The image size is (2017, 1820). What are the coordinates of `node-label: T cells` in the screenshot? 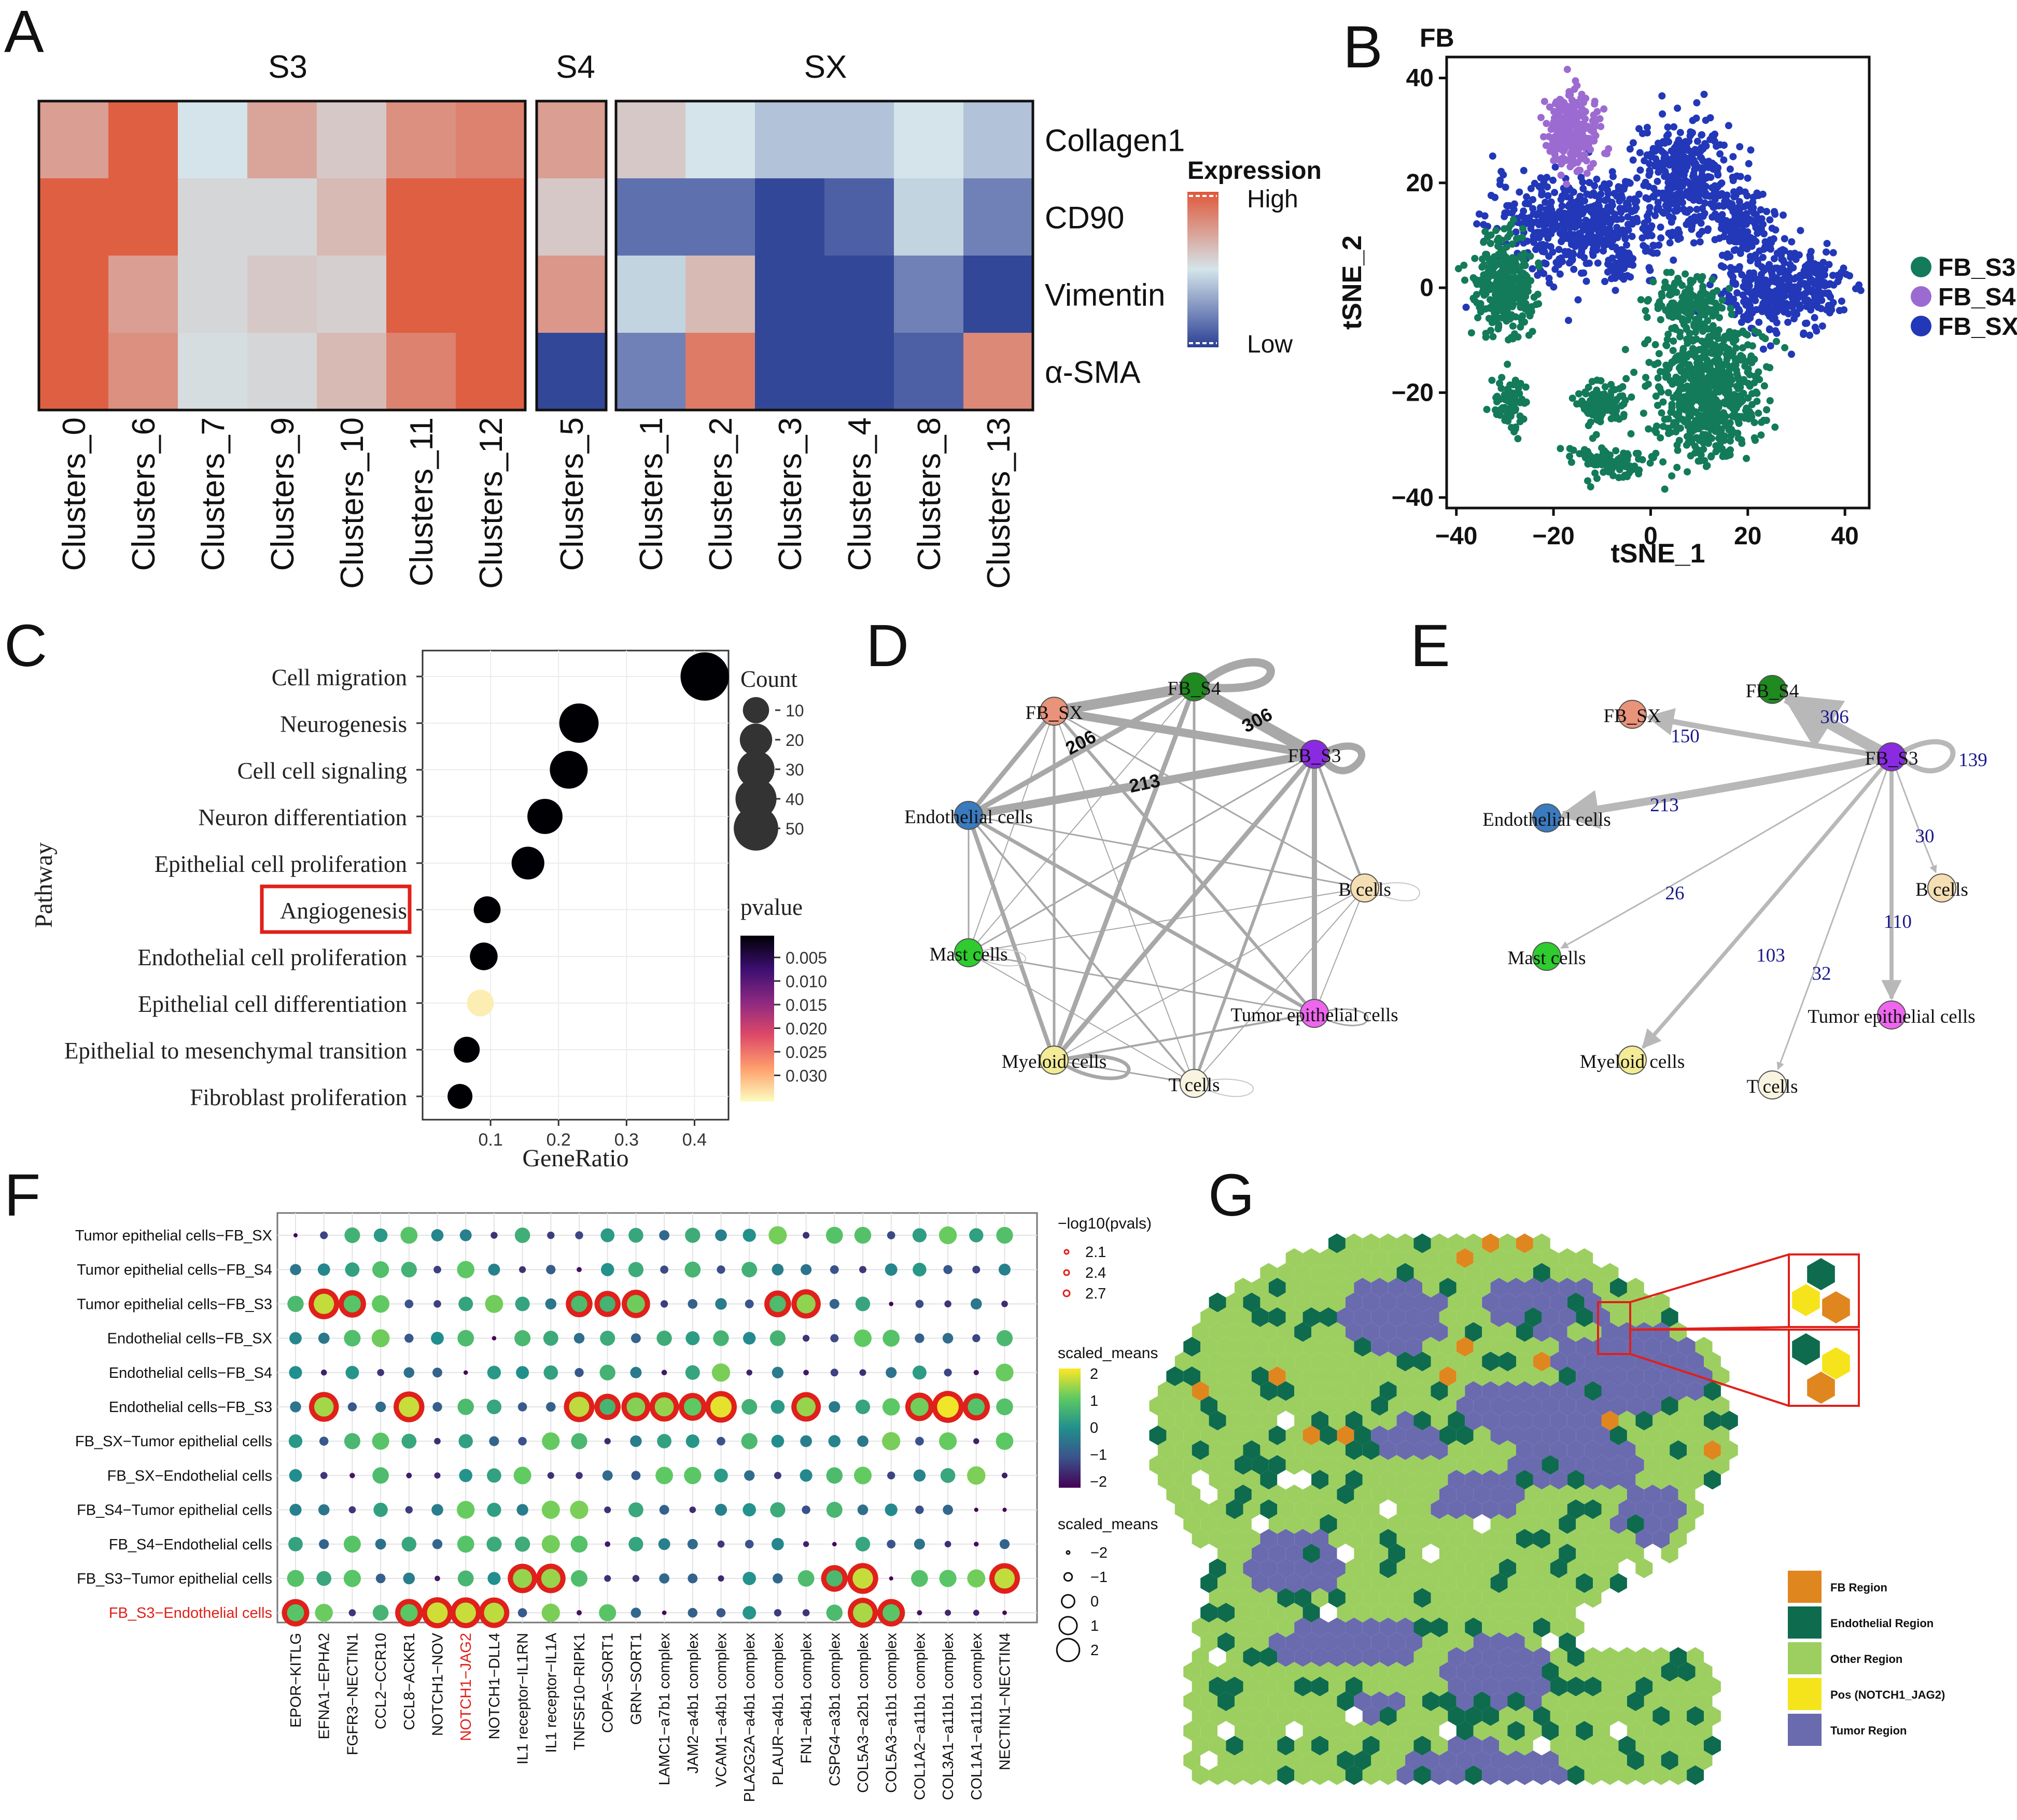 It's located at (1772, 1086).